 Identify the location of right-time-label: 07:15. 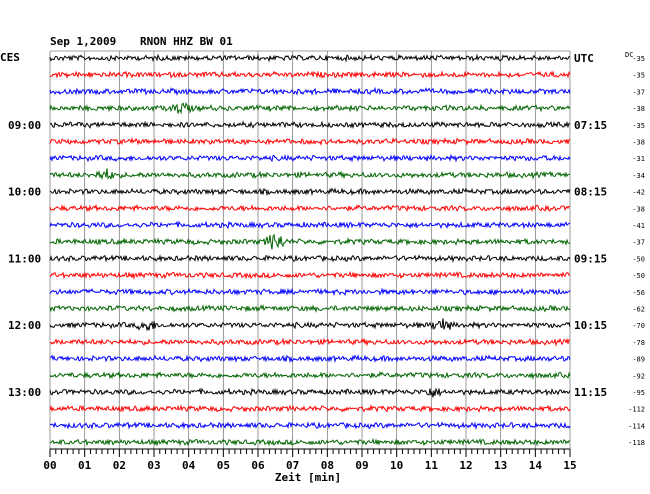
(590, 125).